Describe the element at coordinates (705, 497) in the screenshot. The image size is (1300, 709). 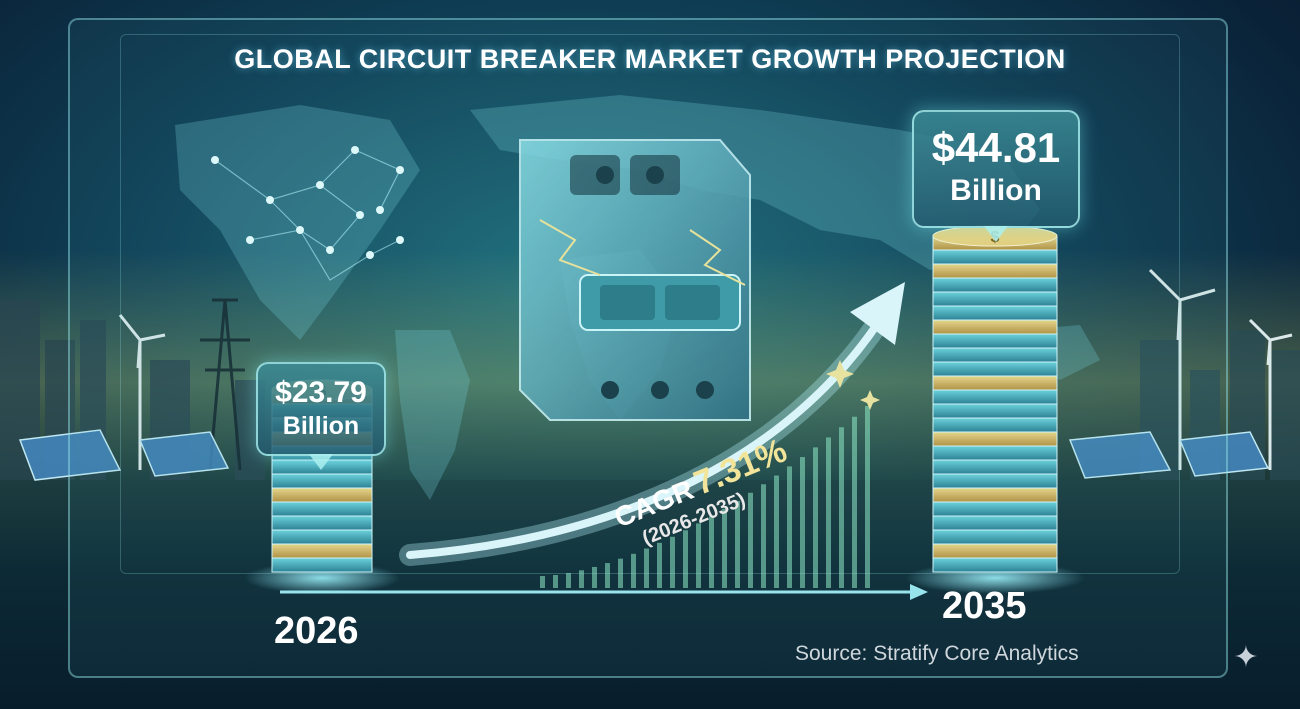
I see `bar-chart-decoration` at that location.